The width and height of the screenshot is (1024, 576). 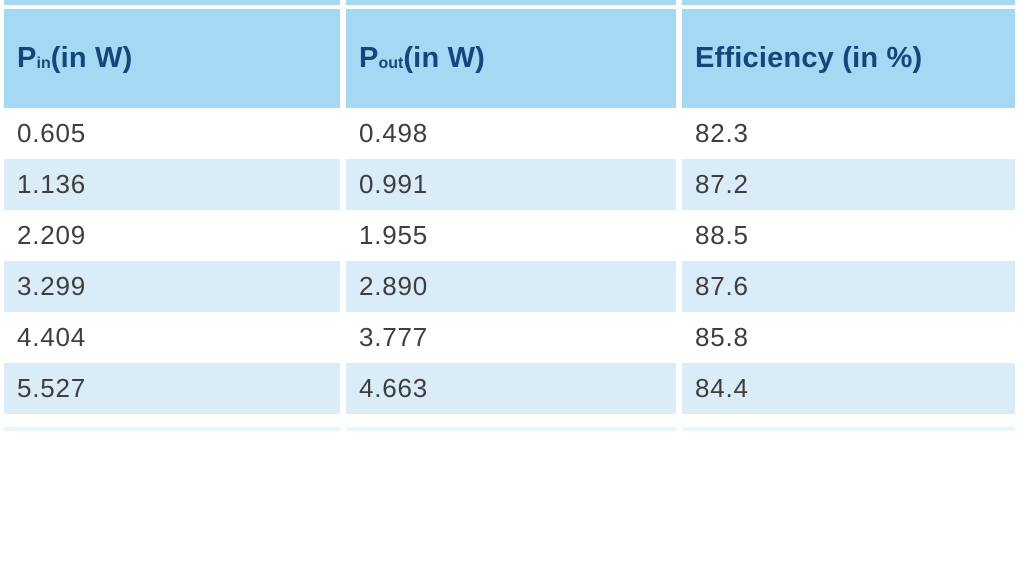 I want to click on cell-pin: 3.299, so click(x=172, y=286).